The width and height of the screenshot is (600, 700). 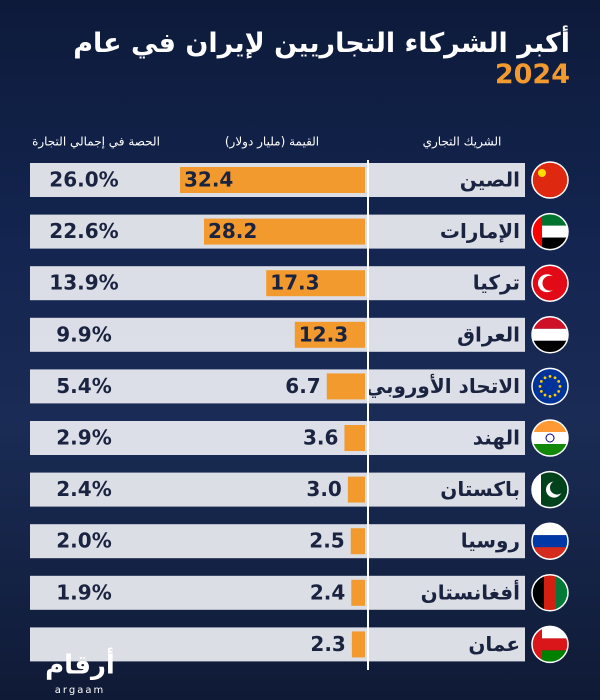 I want to click on title-year: 2024, so click(x=532, y=74).